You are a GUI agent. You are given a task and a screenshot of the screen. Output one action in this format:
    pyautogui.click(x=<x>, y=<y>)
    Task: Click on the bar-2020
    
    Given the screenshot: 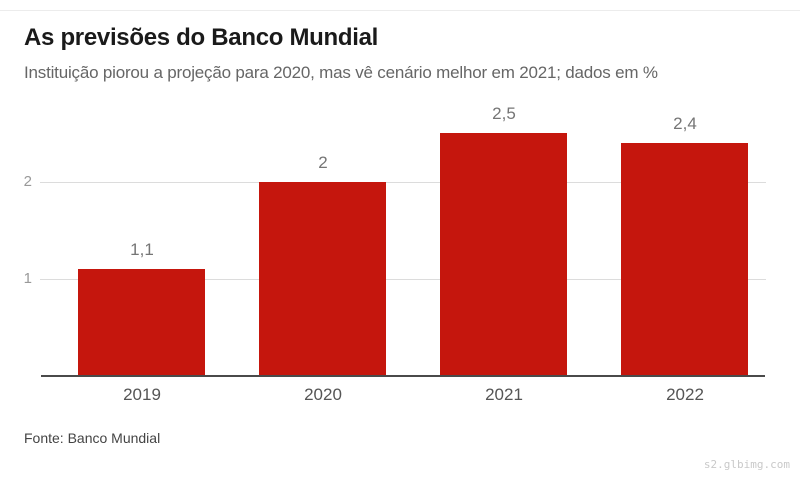 What is the action you would take?
    pyautogui.click(x=322, y=279)
    